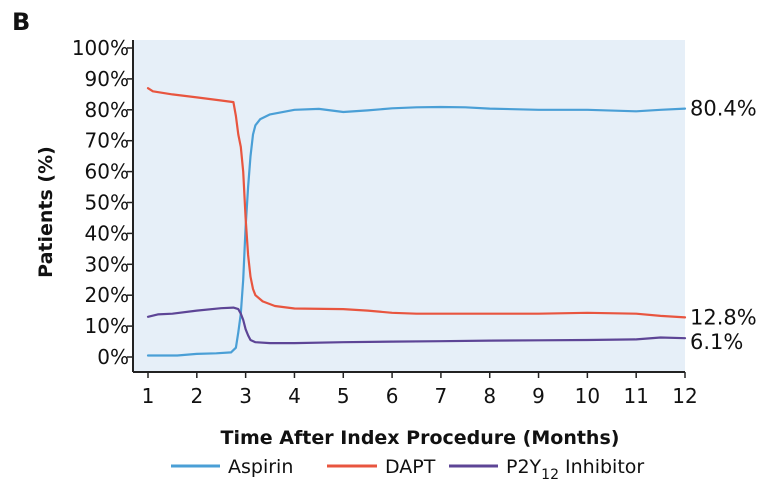 This screenshot has width=772, height=483. Describe the element at coordinates (524, 467) in the screenshot. I see `legend-label-p2y12-main: P2Y` at that location.